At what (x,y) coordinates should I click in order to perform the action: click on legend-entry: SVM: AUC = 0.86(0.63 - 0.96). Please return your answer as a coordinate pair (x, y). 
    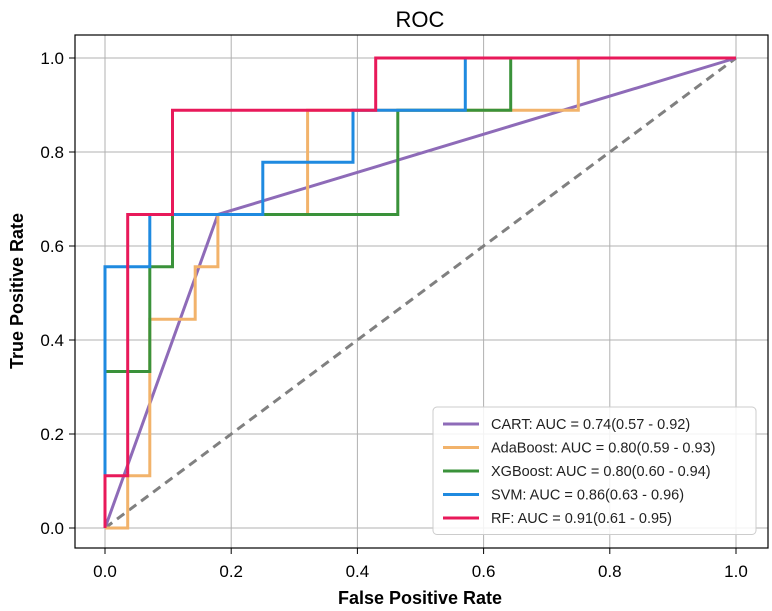
    Looking at the image, I should click on (587, 496).